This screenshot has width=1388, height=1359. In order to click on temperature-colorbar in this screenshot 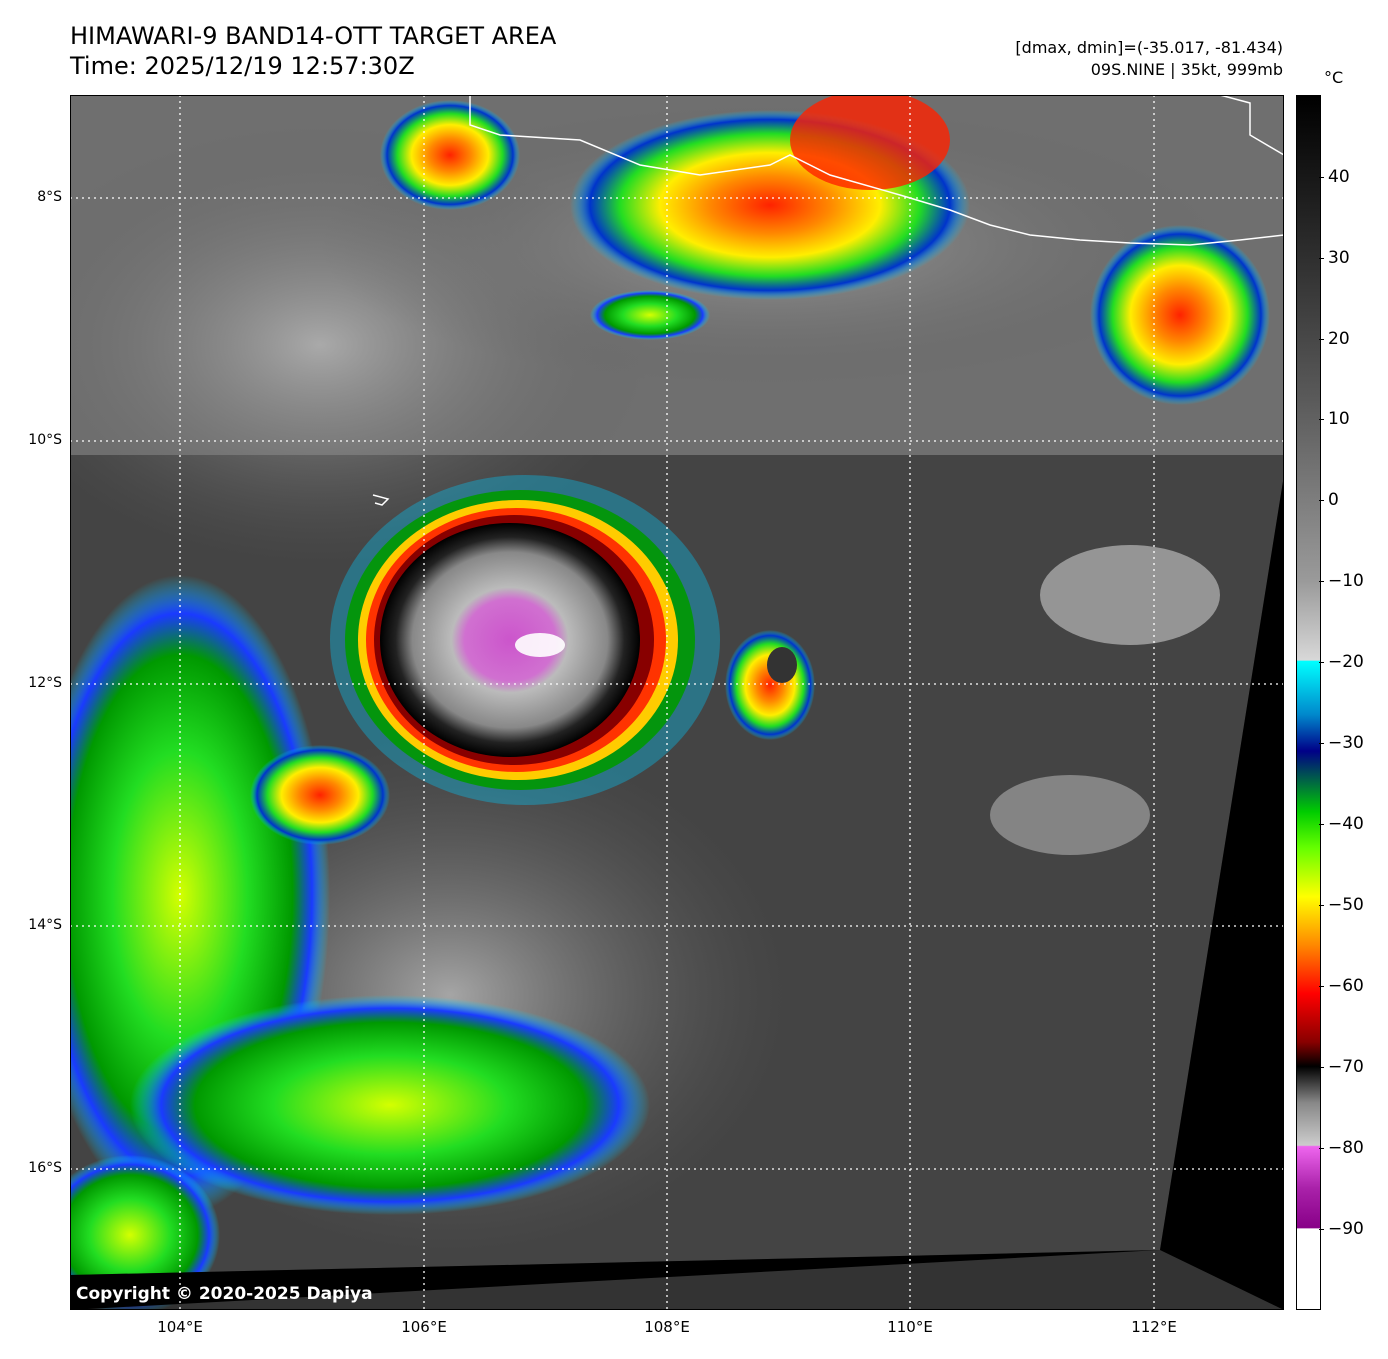, I will do `click(1308, 702)`.